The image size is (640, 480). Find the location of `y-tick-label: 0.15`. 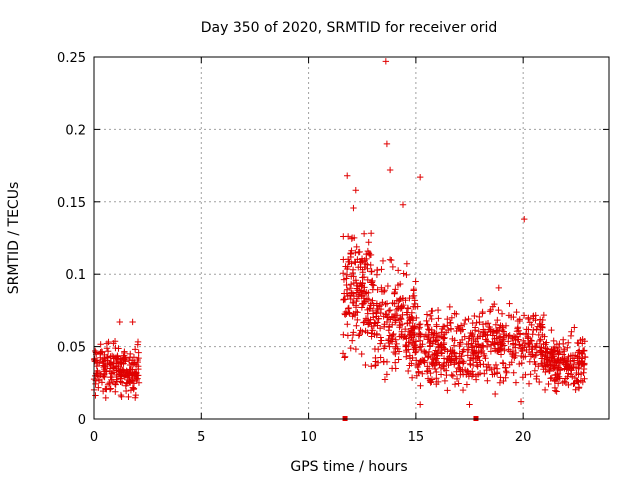

y-tick-label: 0.15 is located at coordinates (71, 203).